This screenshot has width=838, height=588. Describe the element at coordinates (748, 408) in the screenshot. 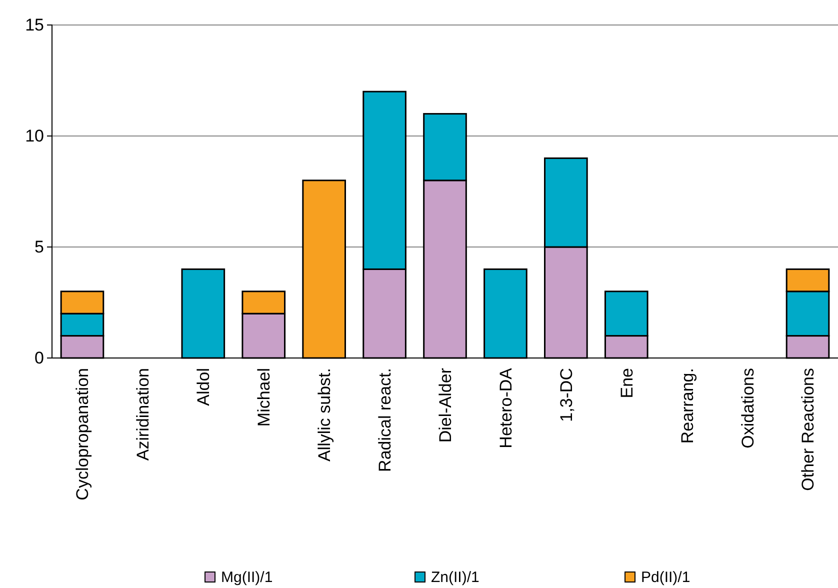

I see `x-tick-label: Oxidations` at that location.